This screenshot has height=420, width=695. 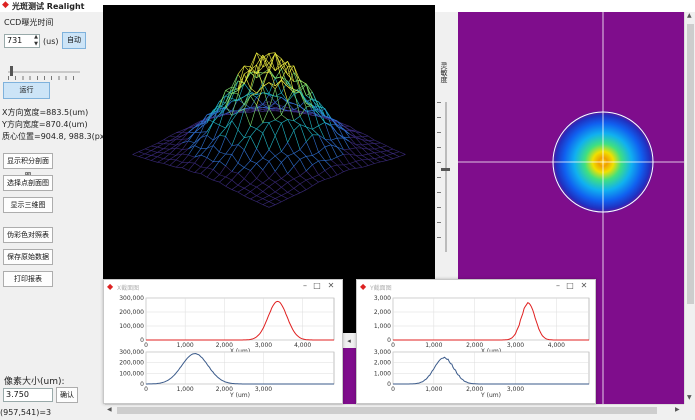 What do you see at coordinates (67, 395) in the screenshot?
I see `confirm-button: 确认` at bounding box center [67, 395].